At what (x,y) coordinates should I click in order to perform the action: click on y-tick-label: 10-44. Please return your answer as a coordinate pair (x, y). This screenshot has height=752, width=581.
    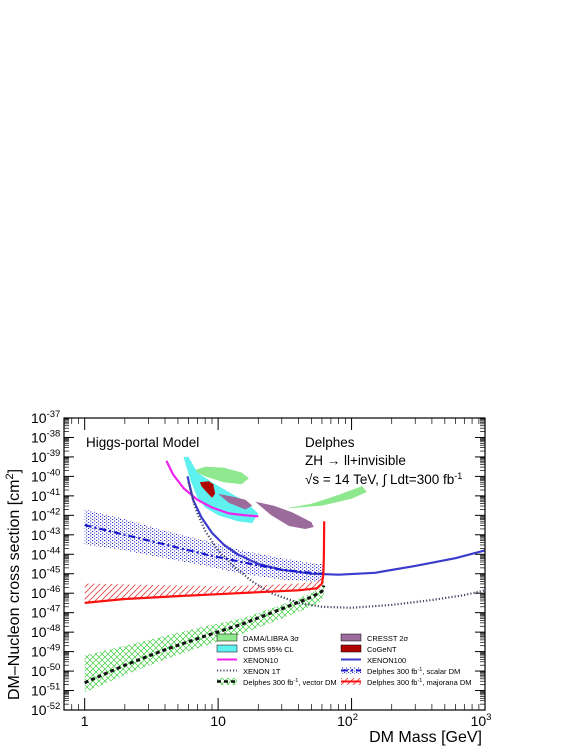
    Looking at the image, I should click on (45, 553).